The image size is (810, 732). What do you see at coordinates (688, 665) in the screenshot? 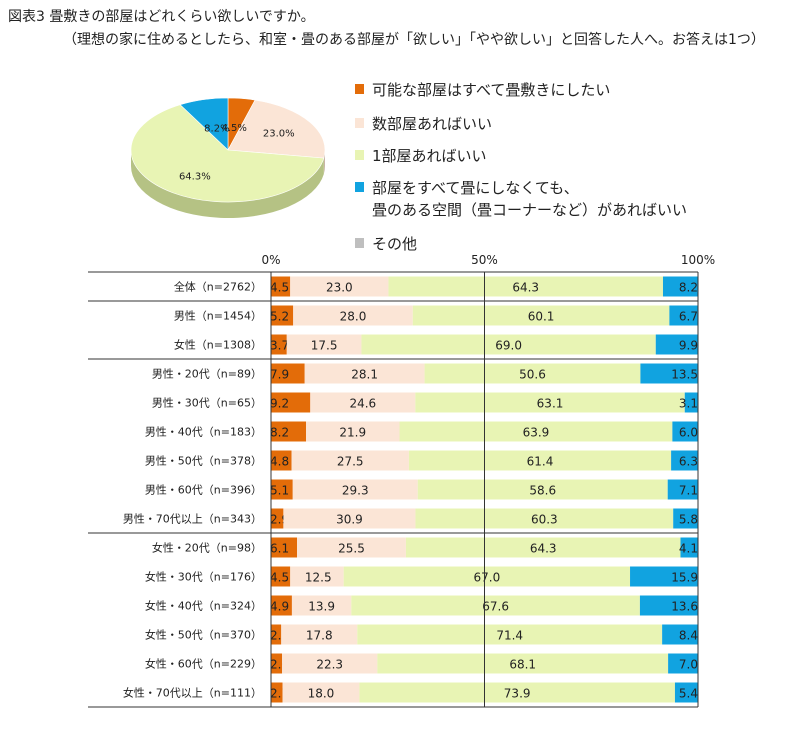
I see `bar-value-label: 7.0` at bounding box center [688, 665].